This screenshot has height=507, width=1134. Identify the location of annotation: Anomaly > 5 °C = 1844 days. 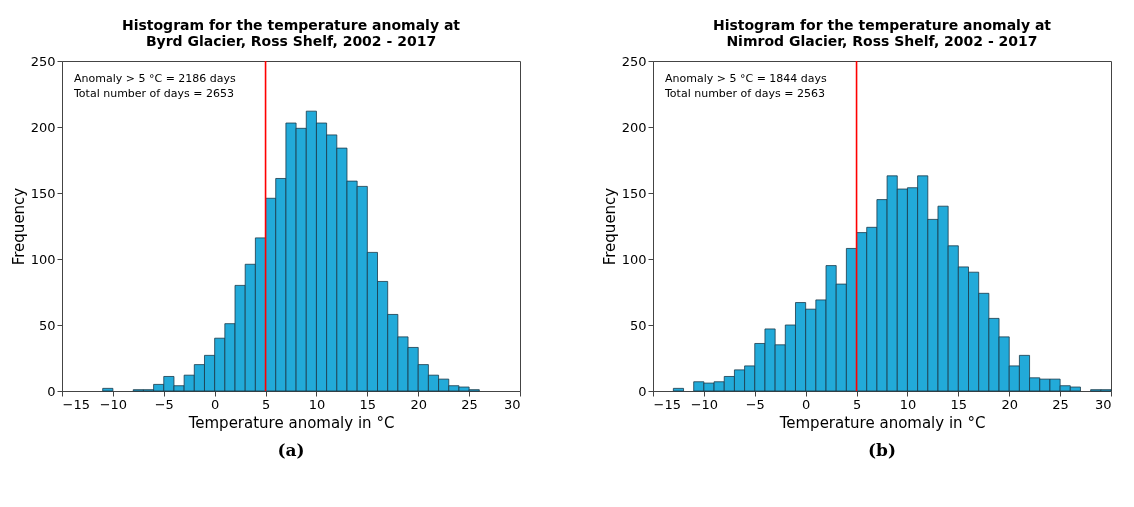
(746, 78).